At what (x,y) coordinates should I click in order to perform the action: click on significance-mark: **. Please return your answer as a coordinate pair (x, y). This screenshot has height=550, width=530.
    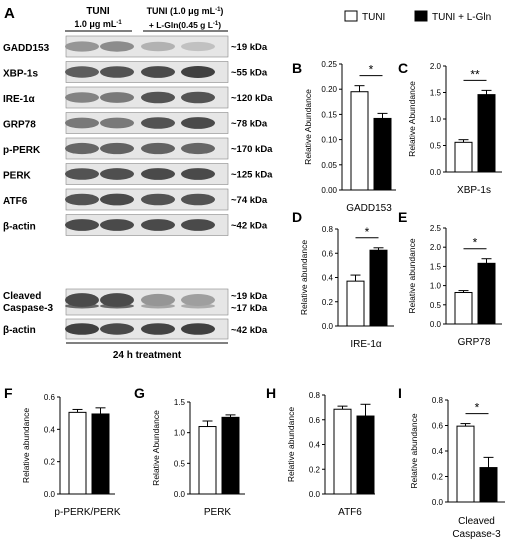
    Looking at the image, I should click on (475, 74).